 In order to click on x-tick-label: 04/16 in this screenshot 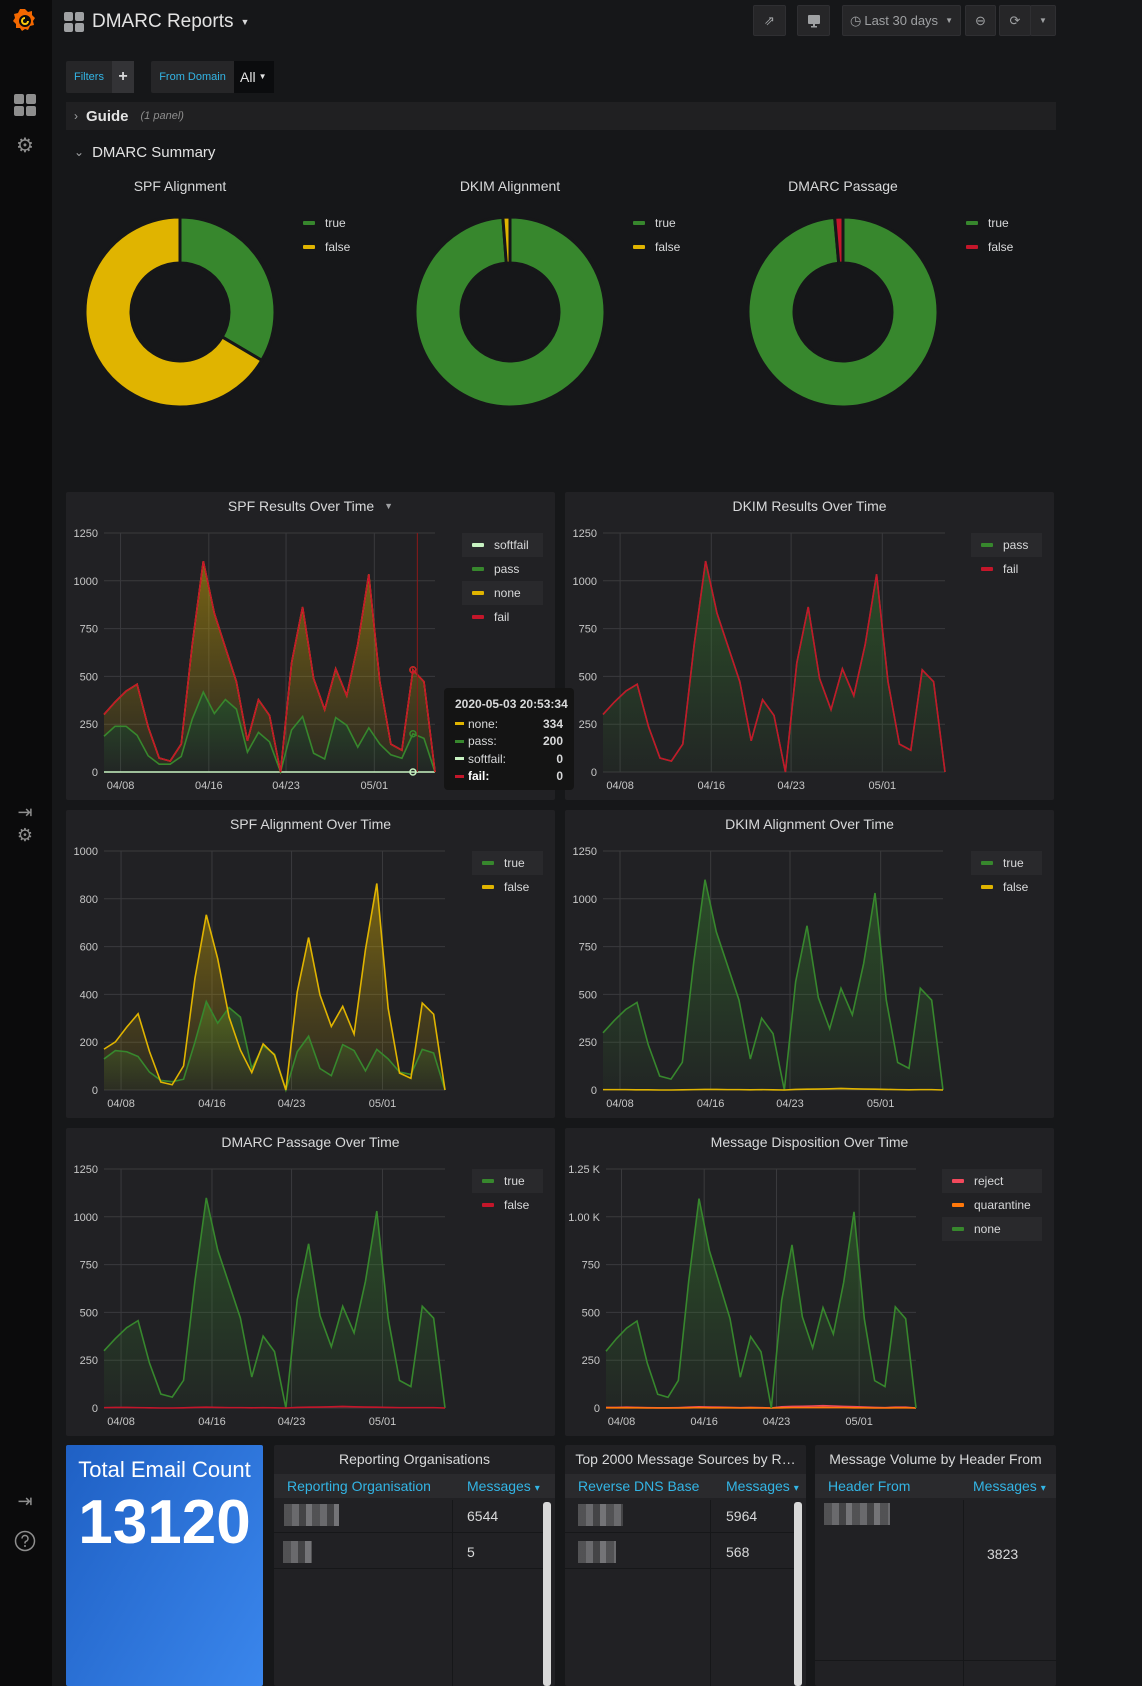, I will do `click(209, 786)`.